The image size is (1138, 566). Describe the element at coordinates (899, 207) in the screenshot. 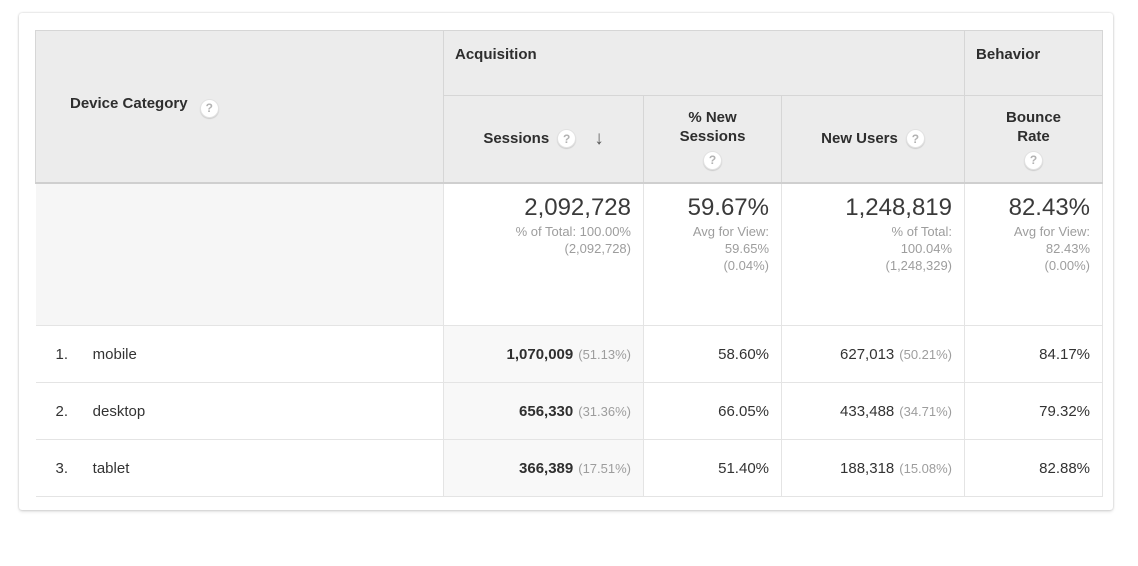

I see `totals-new-users-value: 1,248,819` at that location.